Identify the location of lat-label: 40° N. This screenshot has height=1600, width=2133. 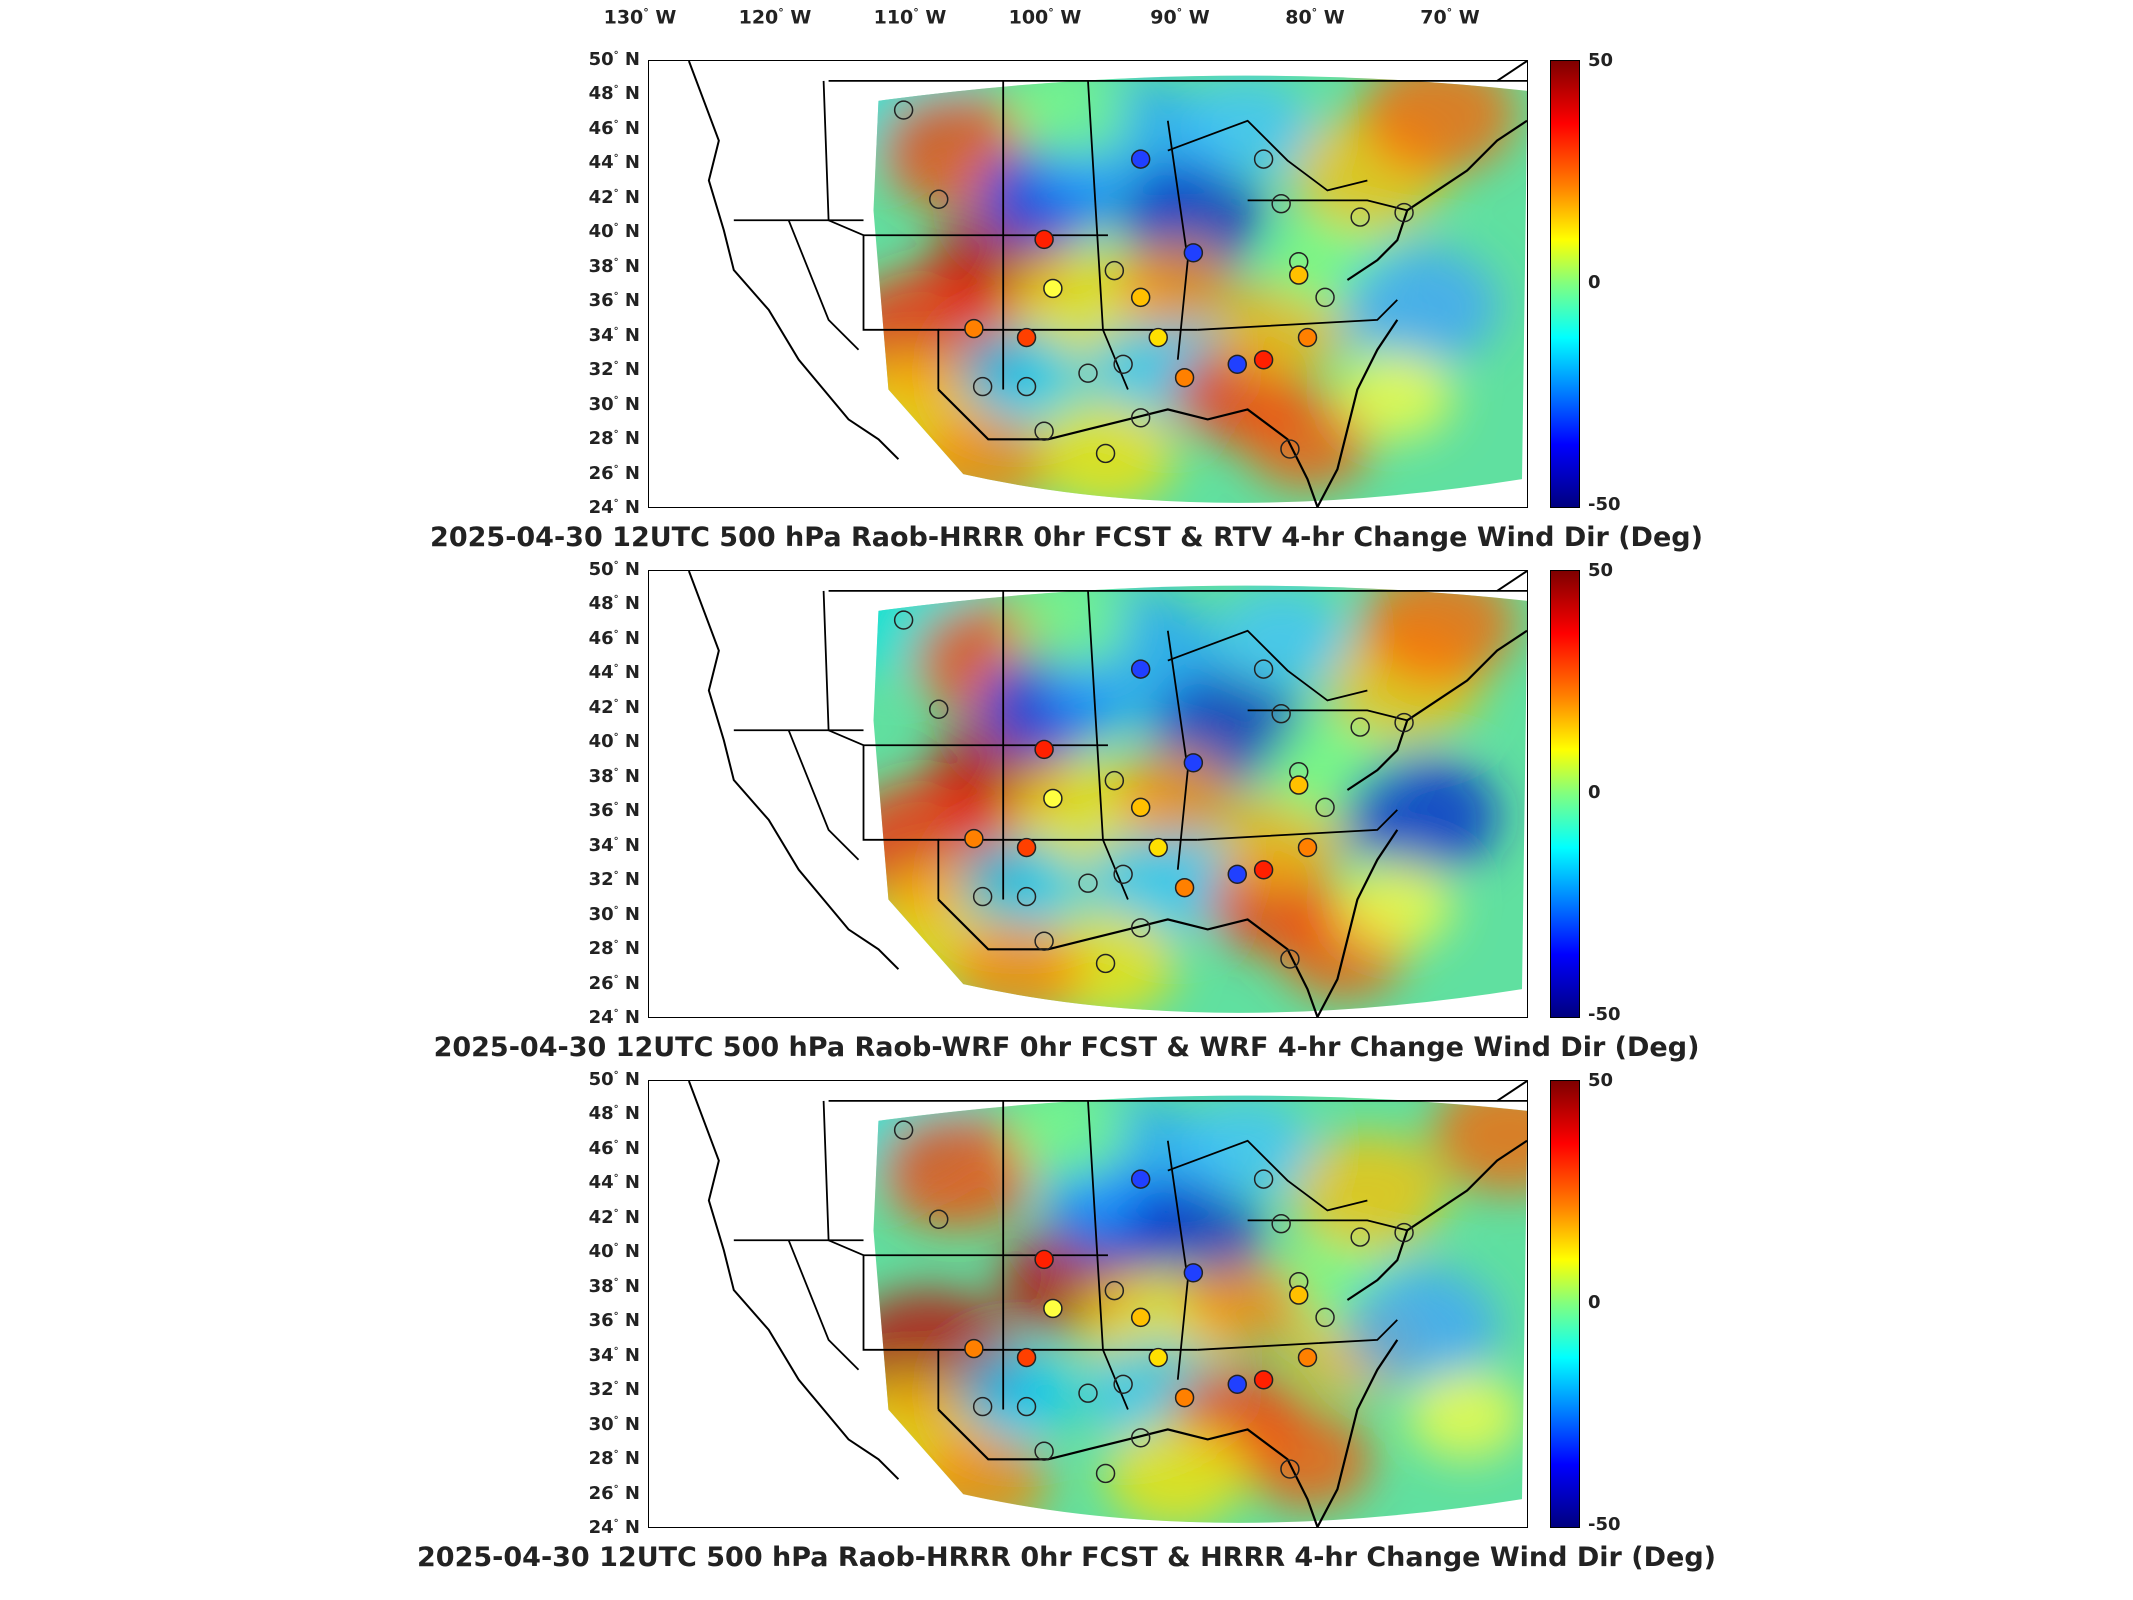
(614, 232).